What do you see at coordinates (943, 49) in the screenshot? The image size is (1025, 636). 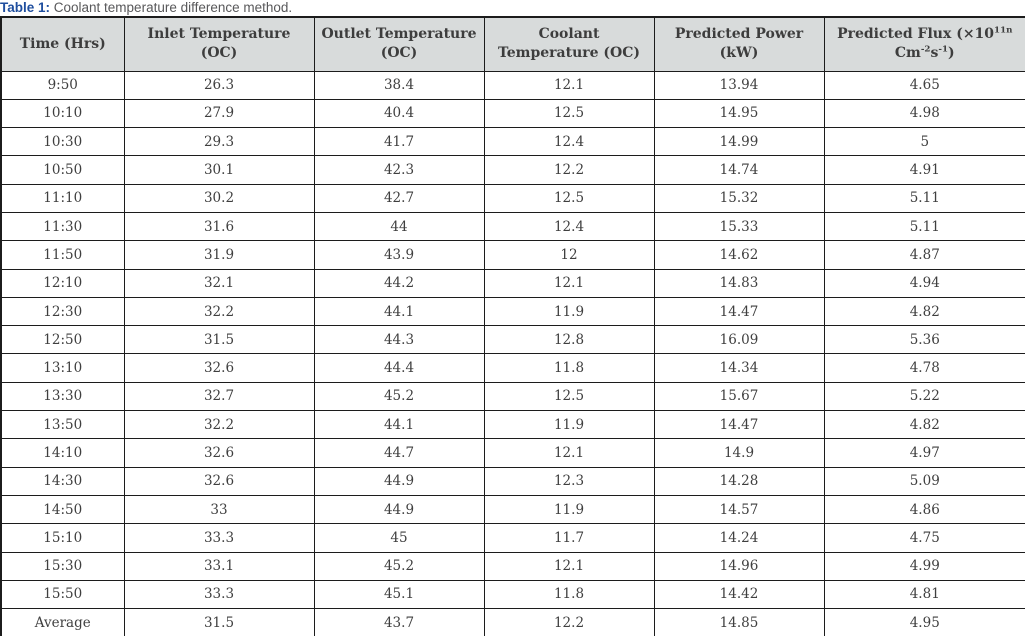 I see `flux-header-exponent-s: -1` at bounding box center [943, 49].